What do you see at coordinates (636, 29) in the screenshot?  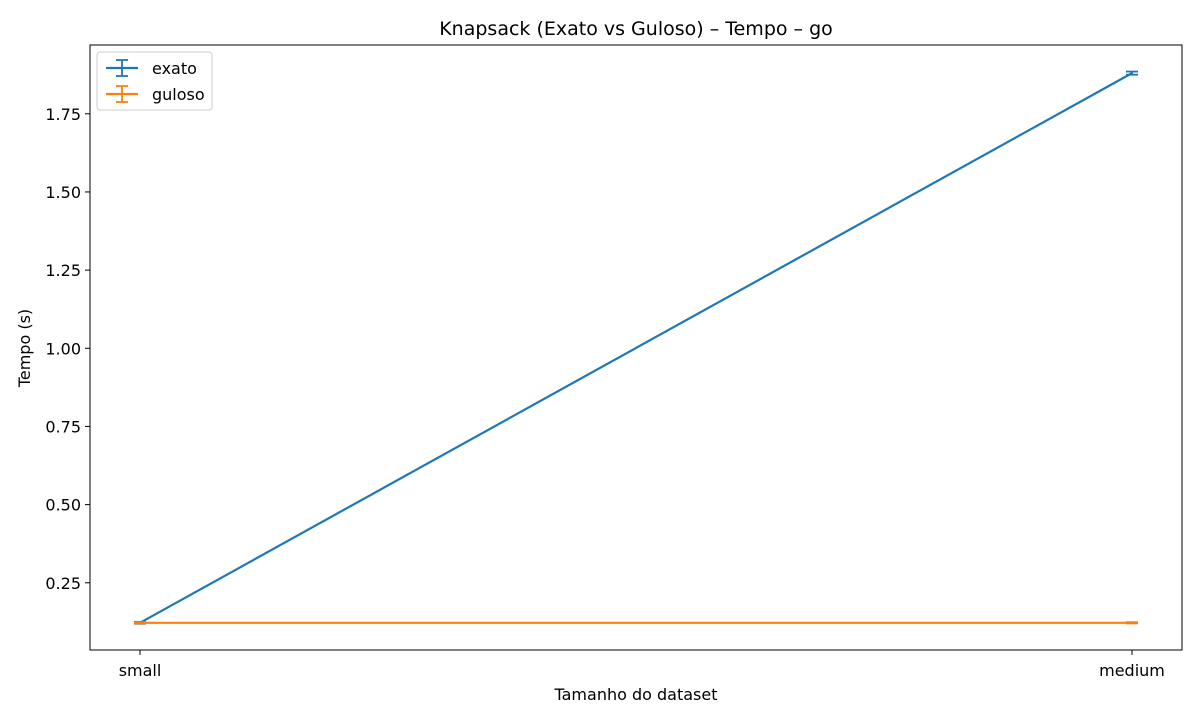 I see `chart-title: Knapsack (Exato vs Guloso) – Tempo – go` at bounding box center [636, 29].